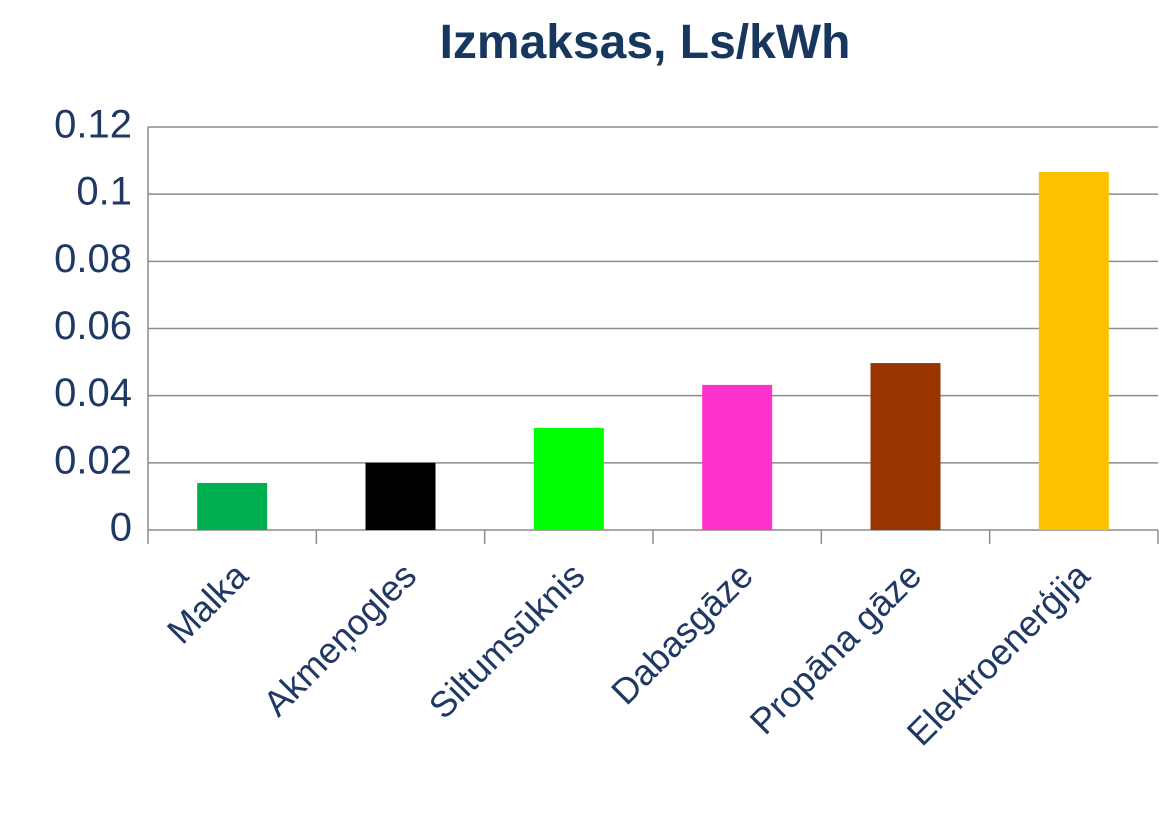 The height and width of the screenshot is (824, 1159). Describe the element at coordinates (836, 649) in the screenshot. I see `x-tick-label: Propāna gāze` at that location.